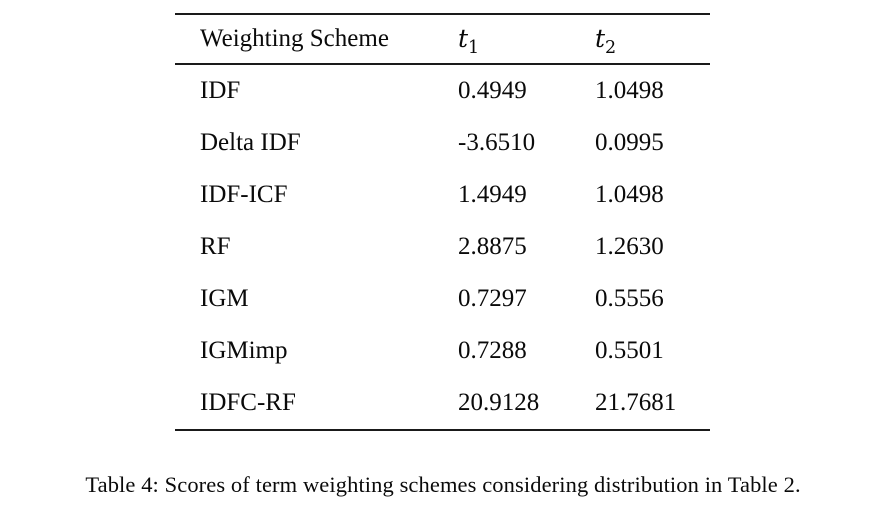 The height and width of the screenshot is (518, 886). What do you see at coordinates (244, 194) in the screenshot?
I see `scheme-cell: IDF-ICF` at bounding box center [244, 194].